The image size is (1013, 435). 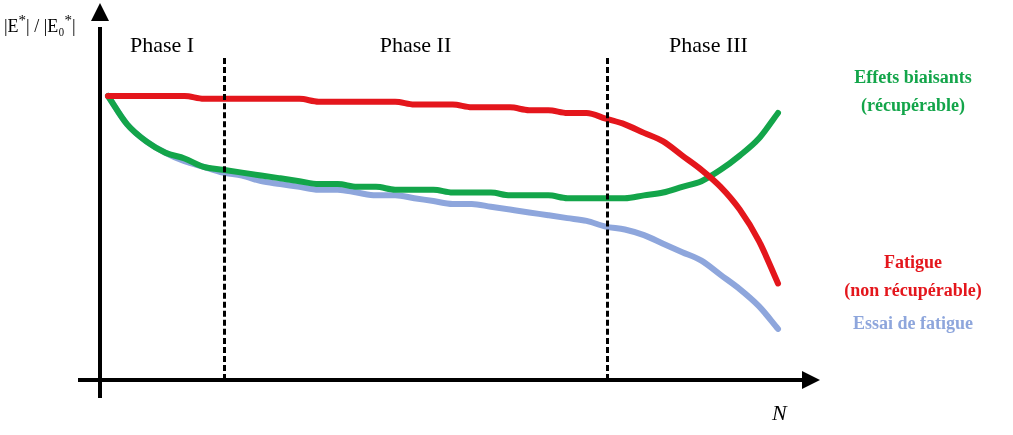 What do you see at coordinates (913, 323) in the screenshot?
I see `text: Essai de fatigue` at bounding box center [913, 323].